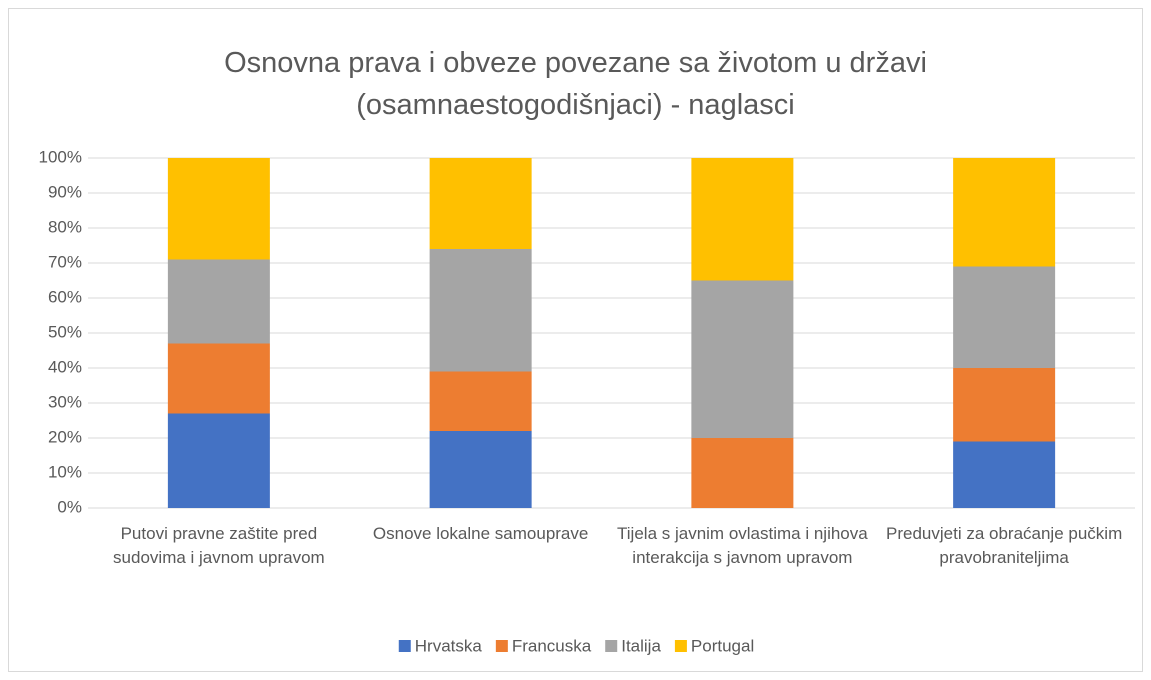 This screenshot has width=1151, height=680. I want to click on y-tick-label: 60%, so click(65, 296).